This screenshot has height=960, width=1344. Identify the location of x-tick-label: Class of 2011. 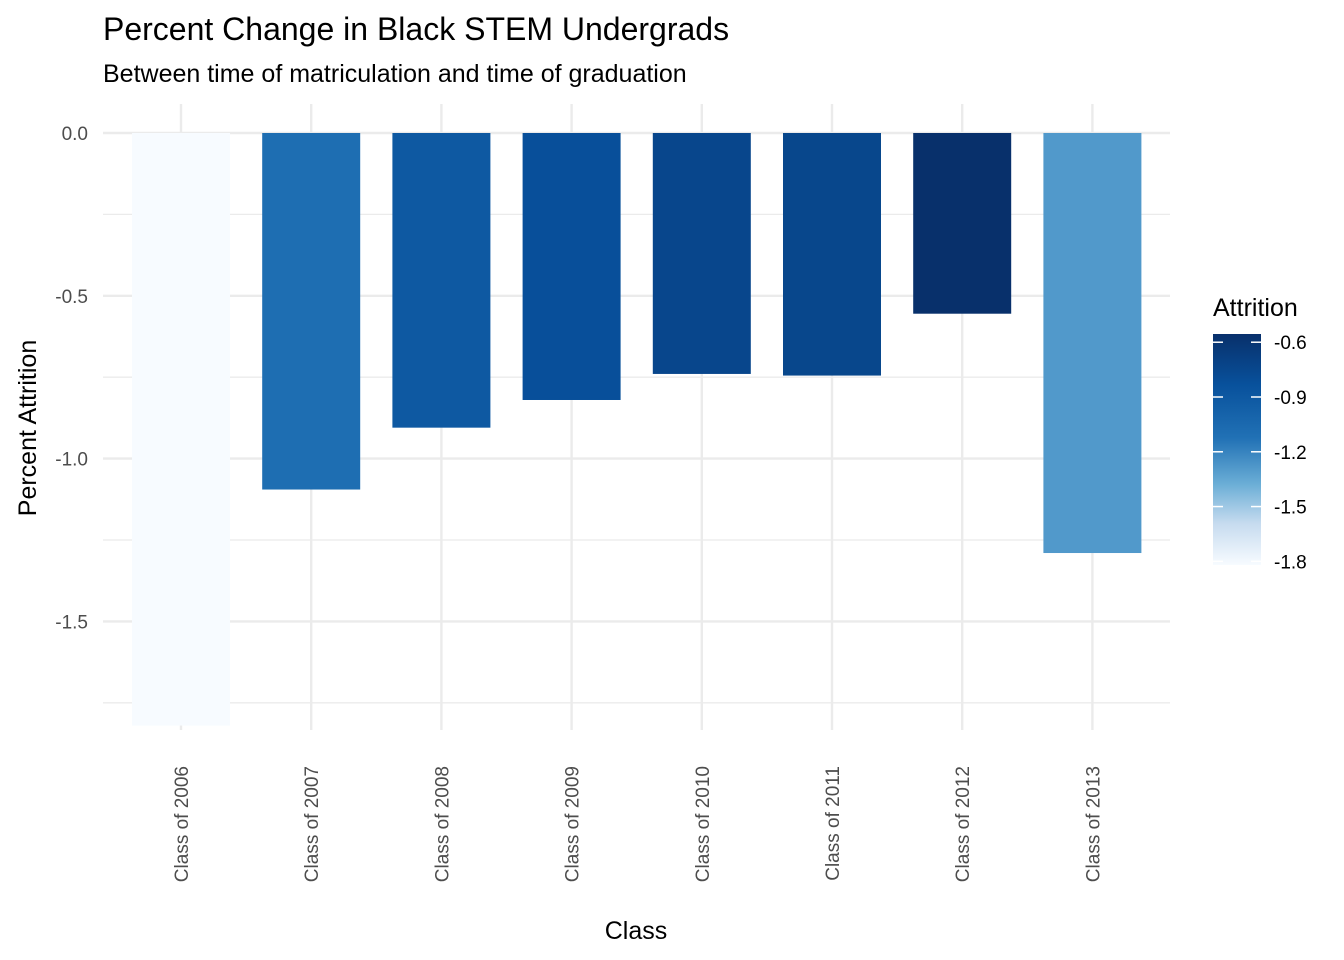
(833, 823).